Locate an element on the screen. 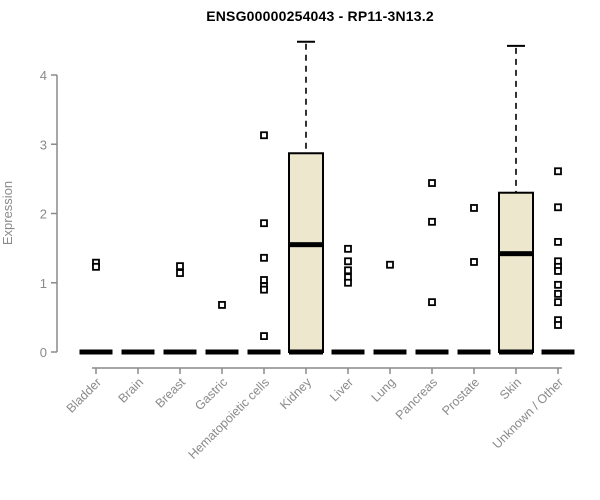 This screenshot has height=500, width=600. x-tick-label-gastric: Gastric is located at coordinates (211, 394).